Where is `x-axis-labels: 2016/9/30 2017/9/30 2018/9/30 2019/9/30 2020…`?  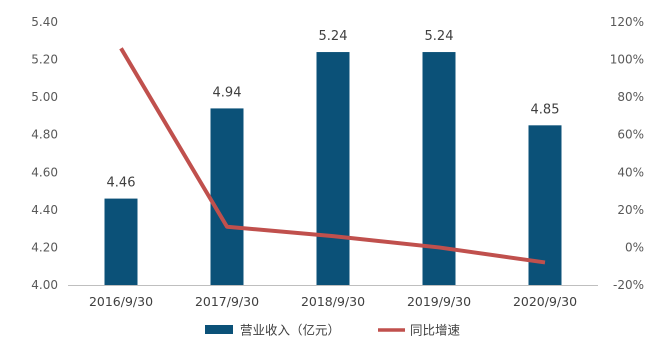 x-axis-labels: 2016/9/30 2017/9/30 2018/9/30 2019/9/30 2020… is located at coordinates (333, 301).